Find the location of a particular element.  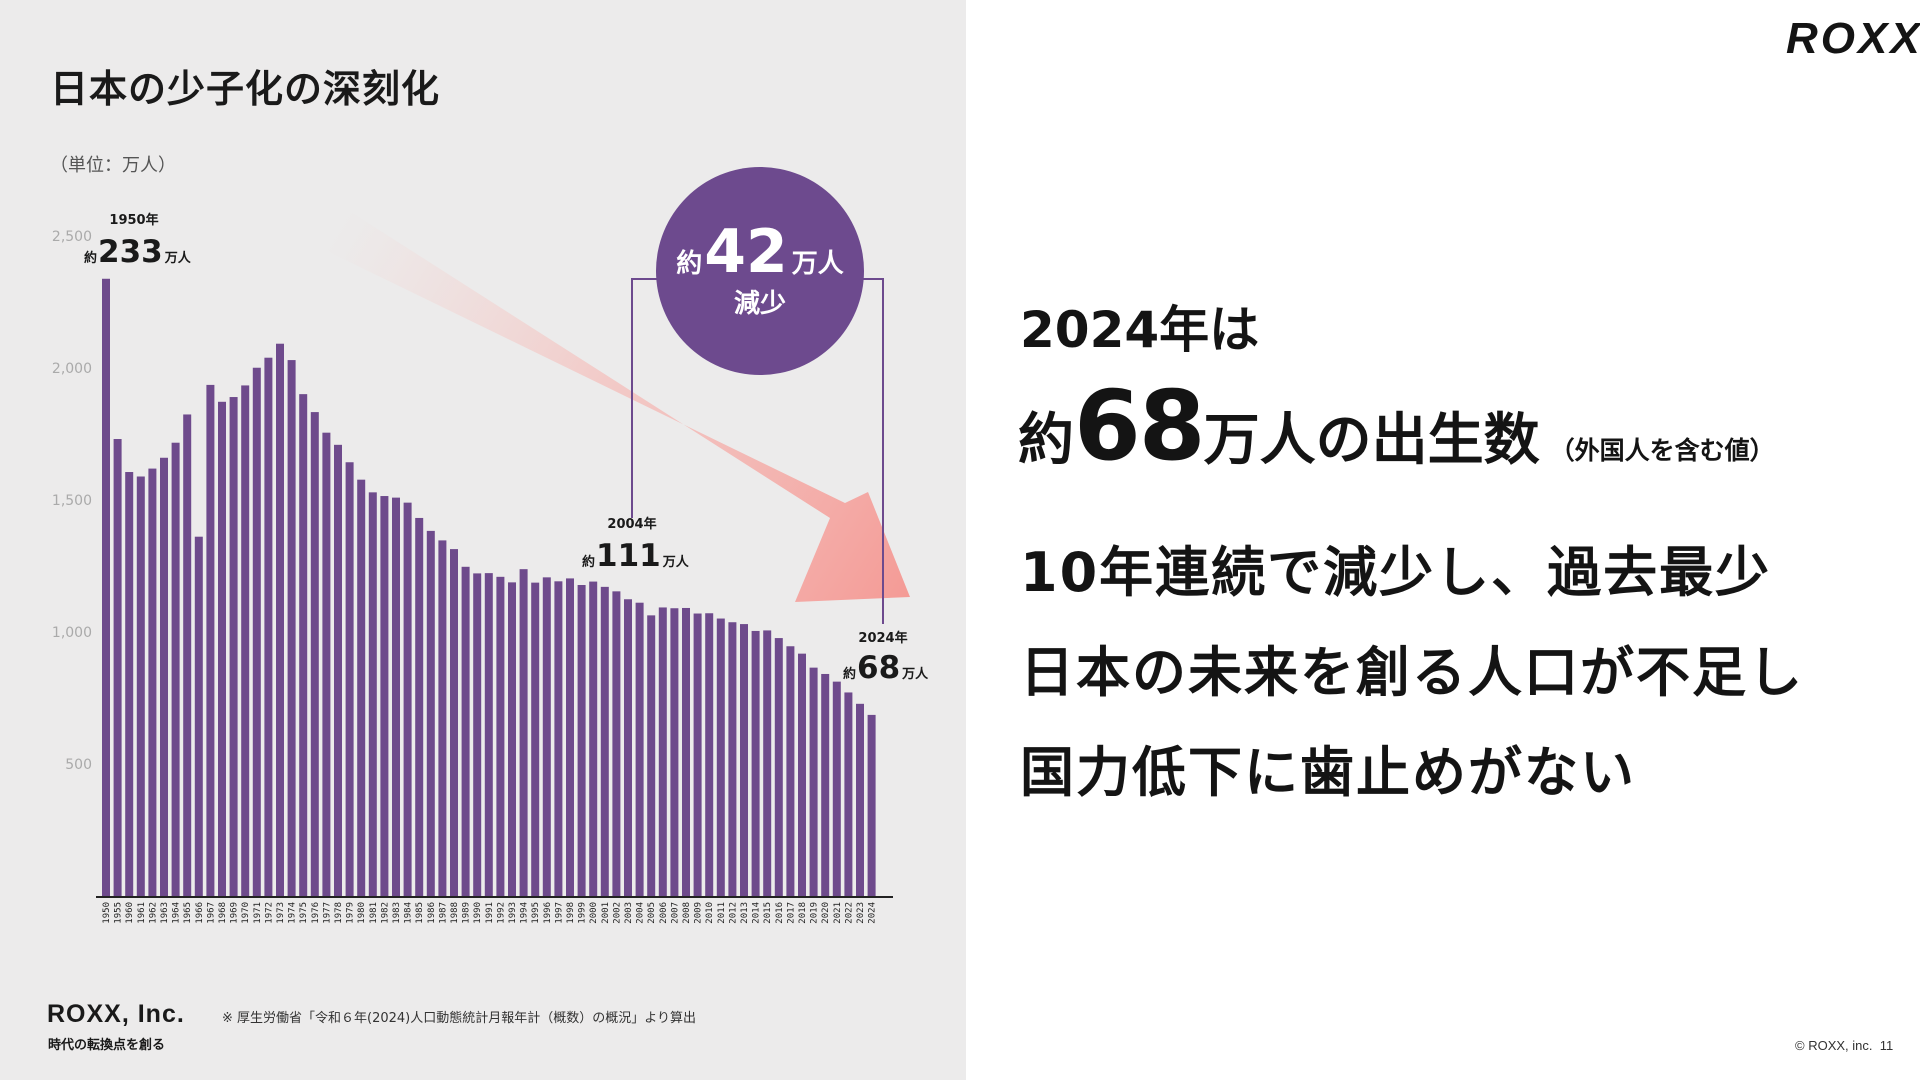

bar-2015 is located at coordinates (767, 763).